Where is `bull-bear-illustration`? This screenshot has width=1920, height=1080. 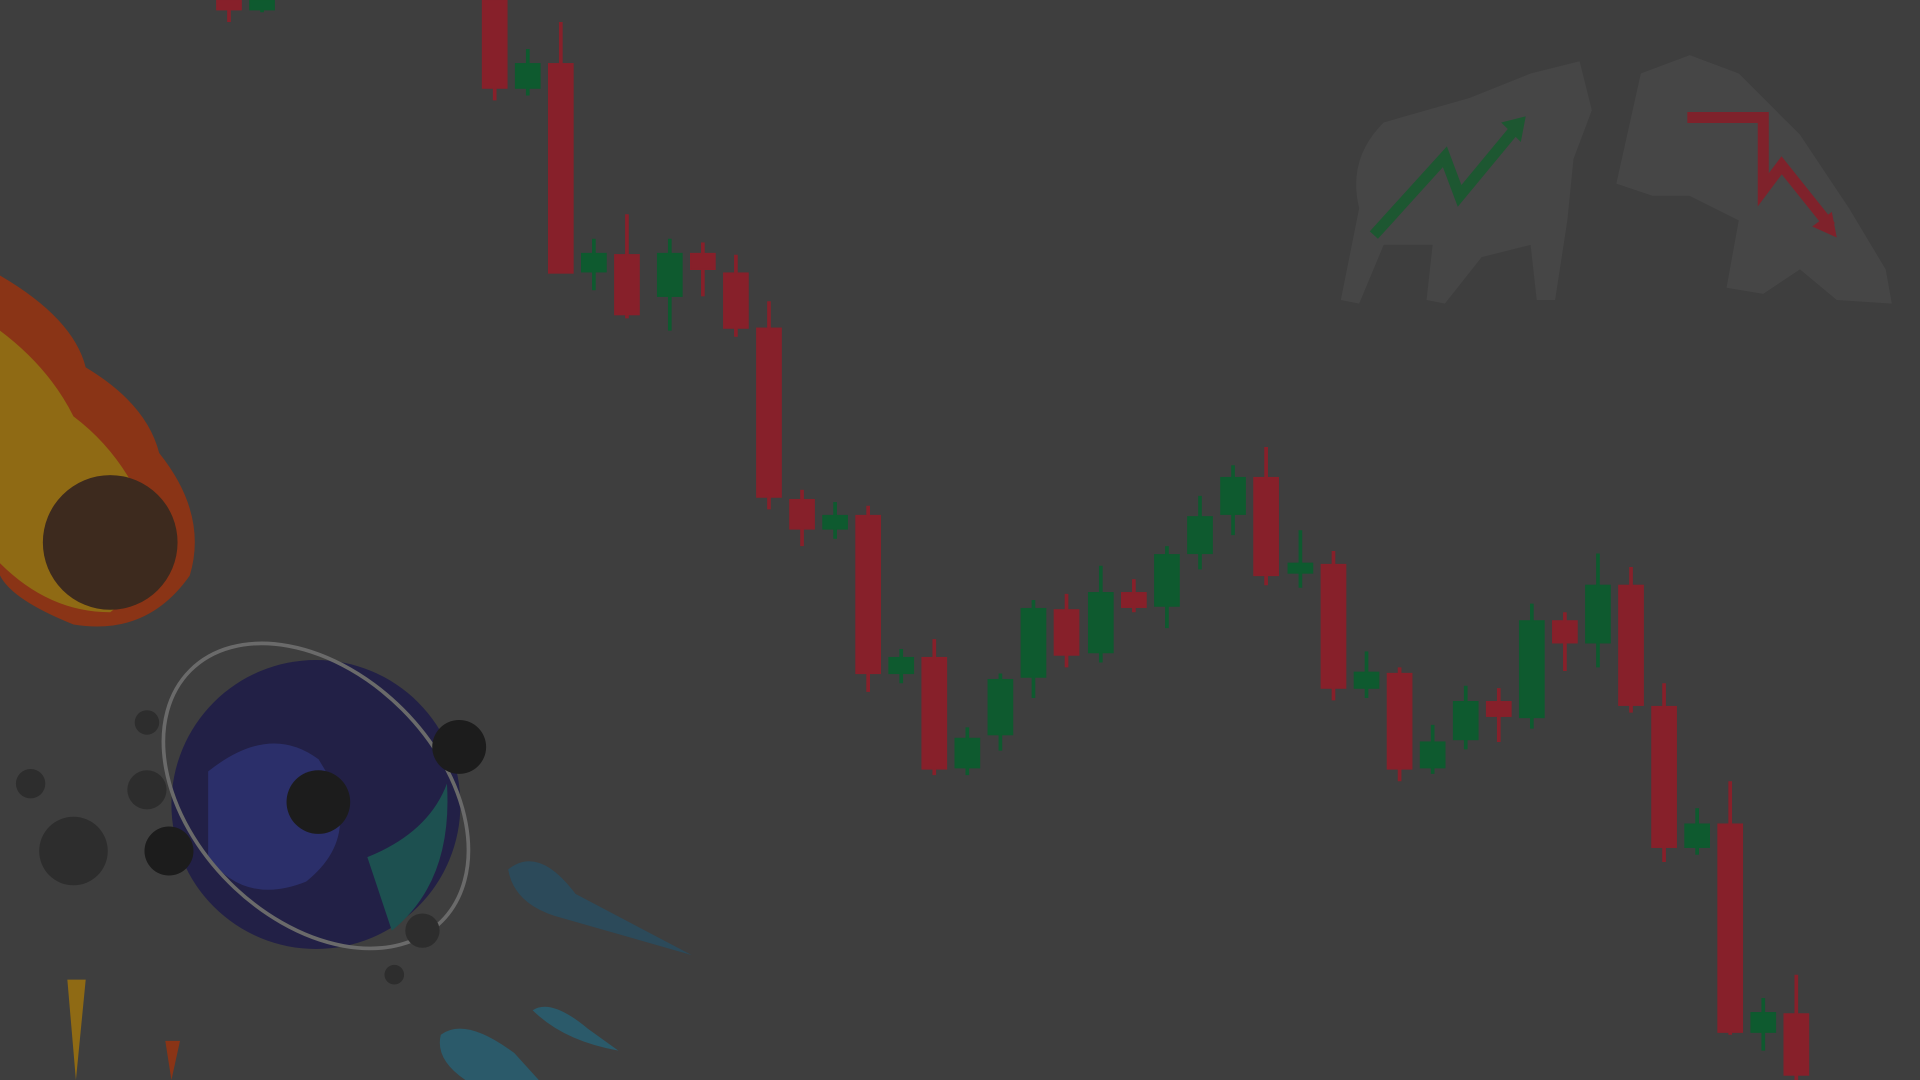 bull-bear-illustration is located at coordinates (1616, 179).